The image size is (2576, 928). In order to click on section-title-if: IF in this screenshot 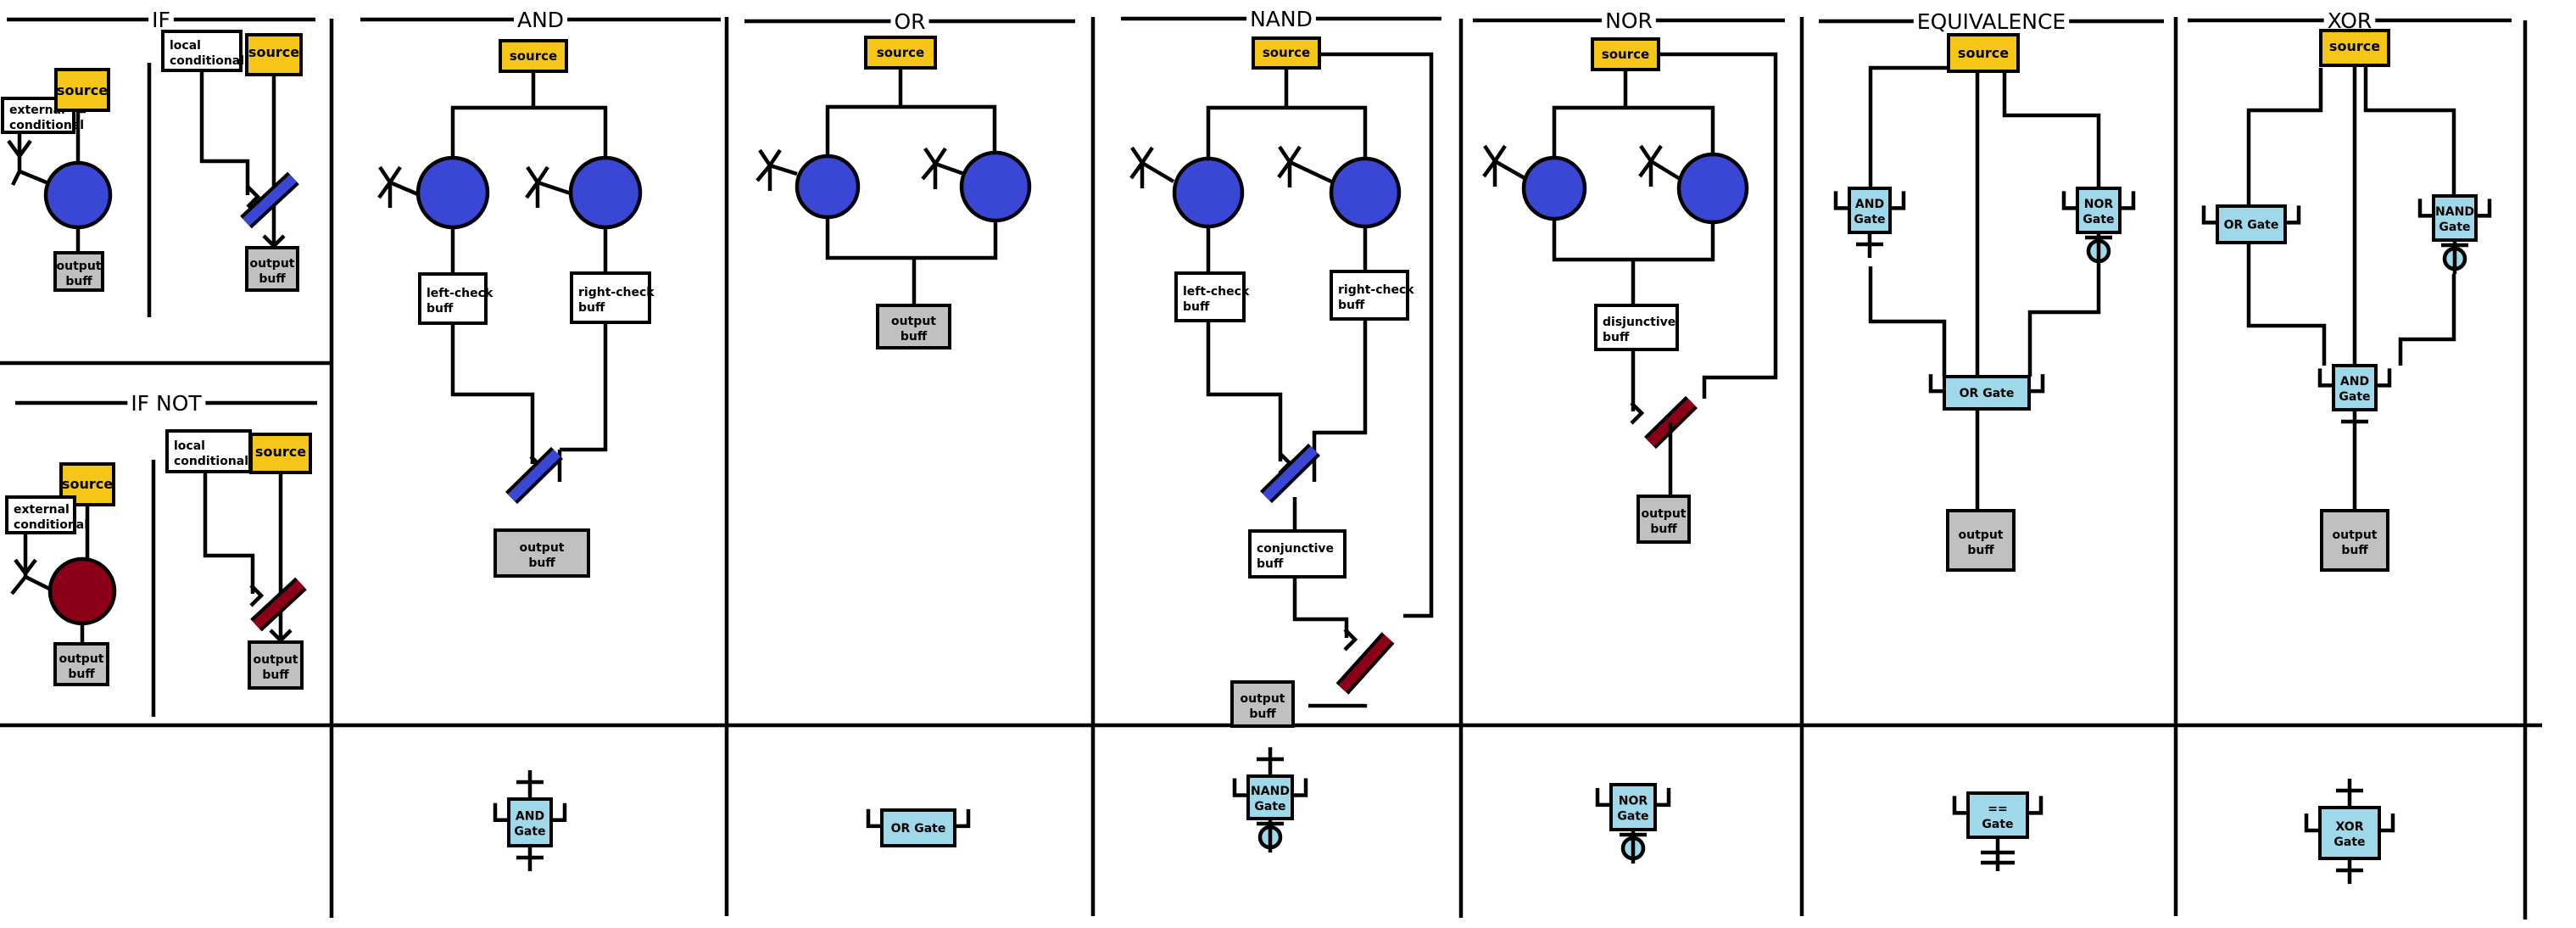, I will do `click(161, 20)`.